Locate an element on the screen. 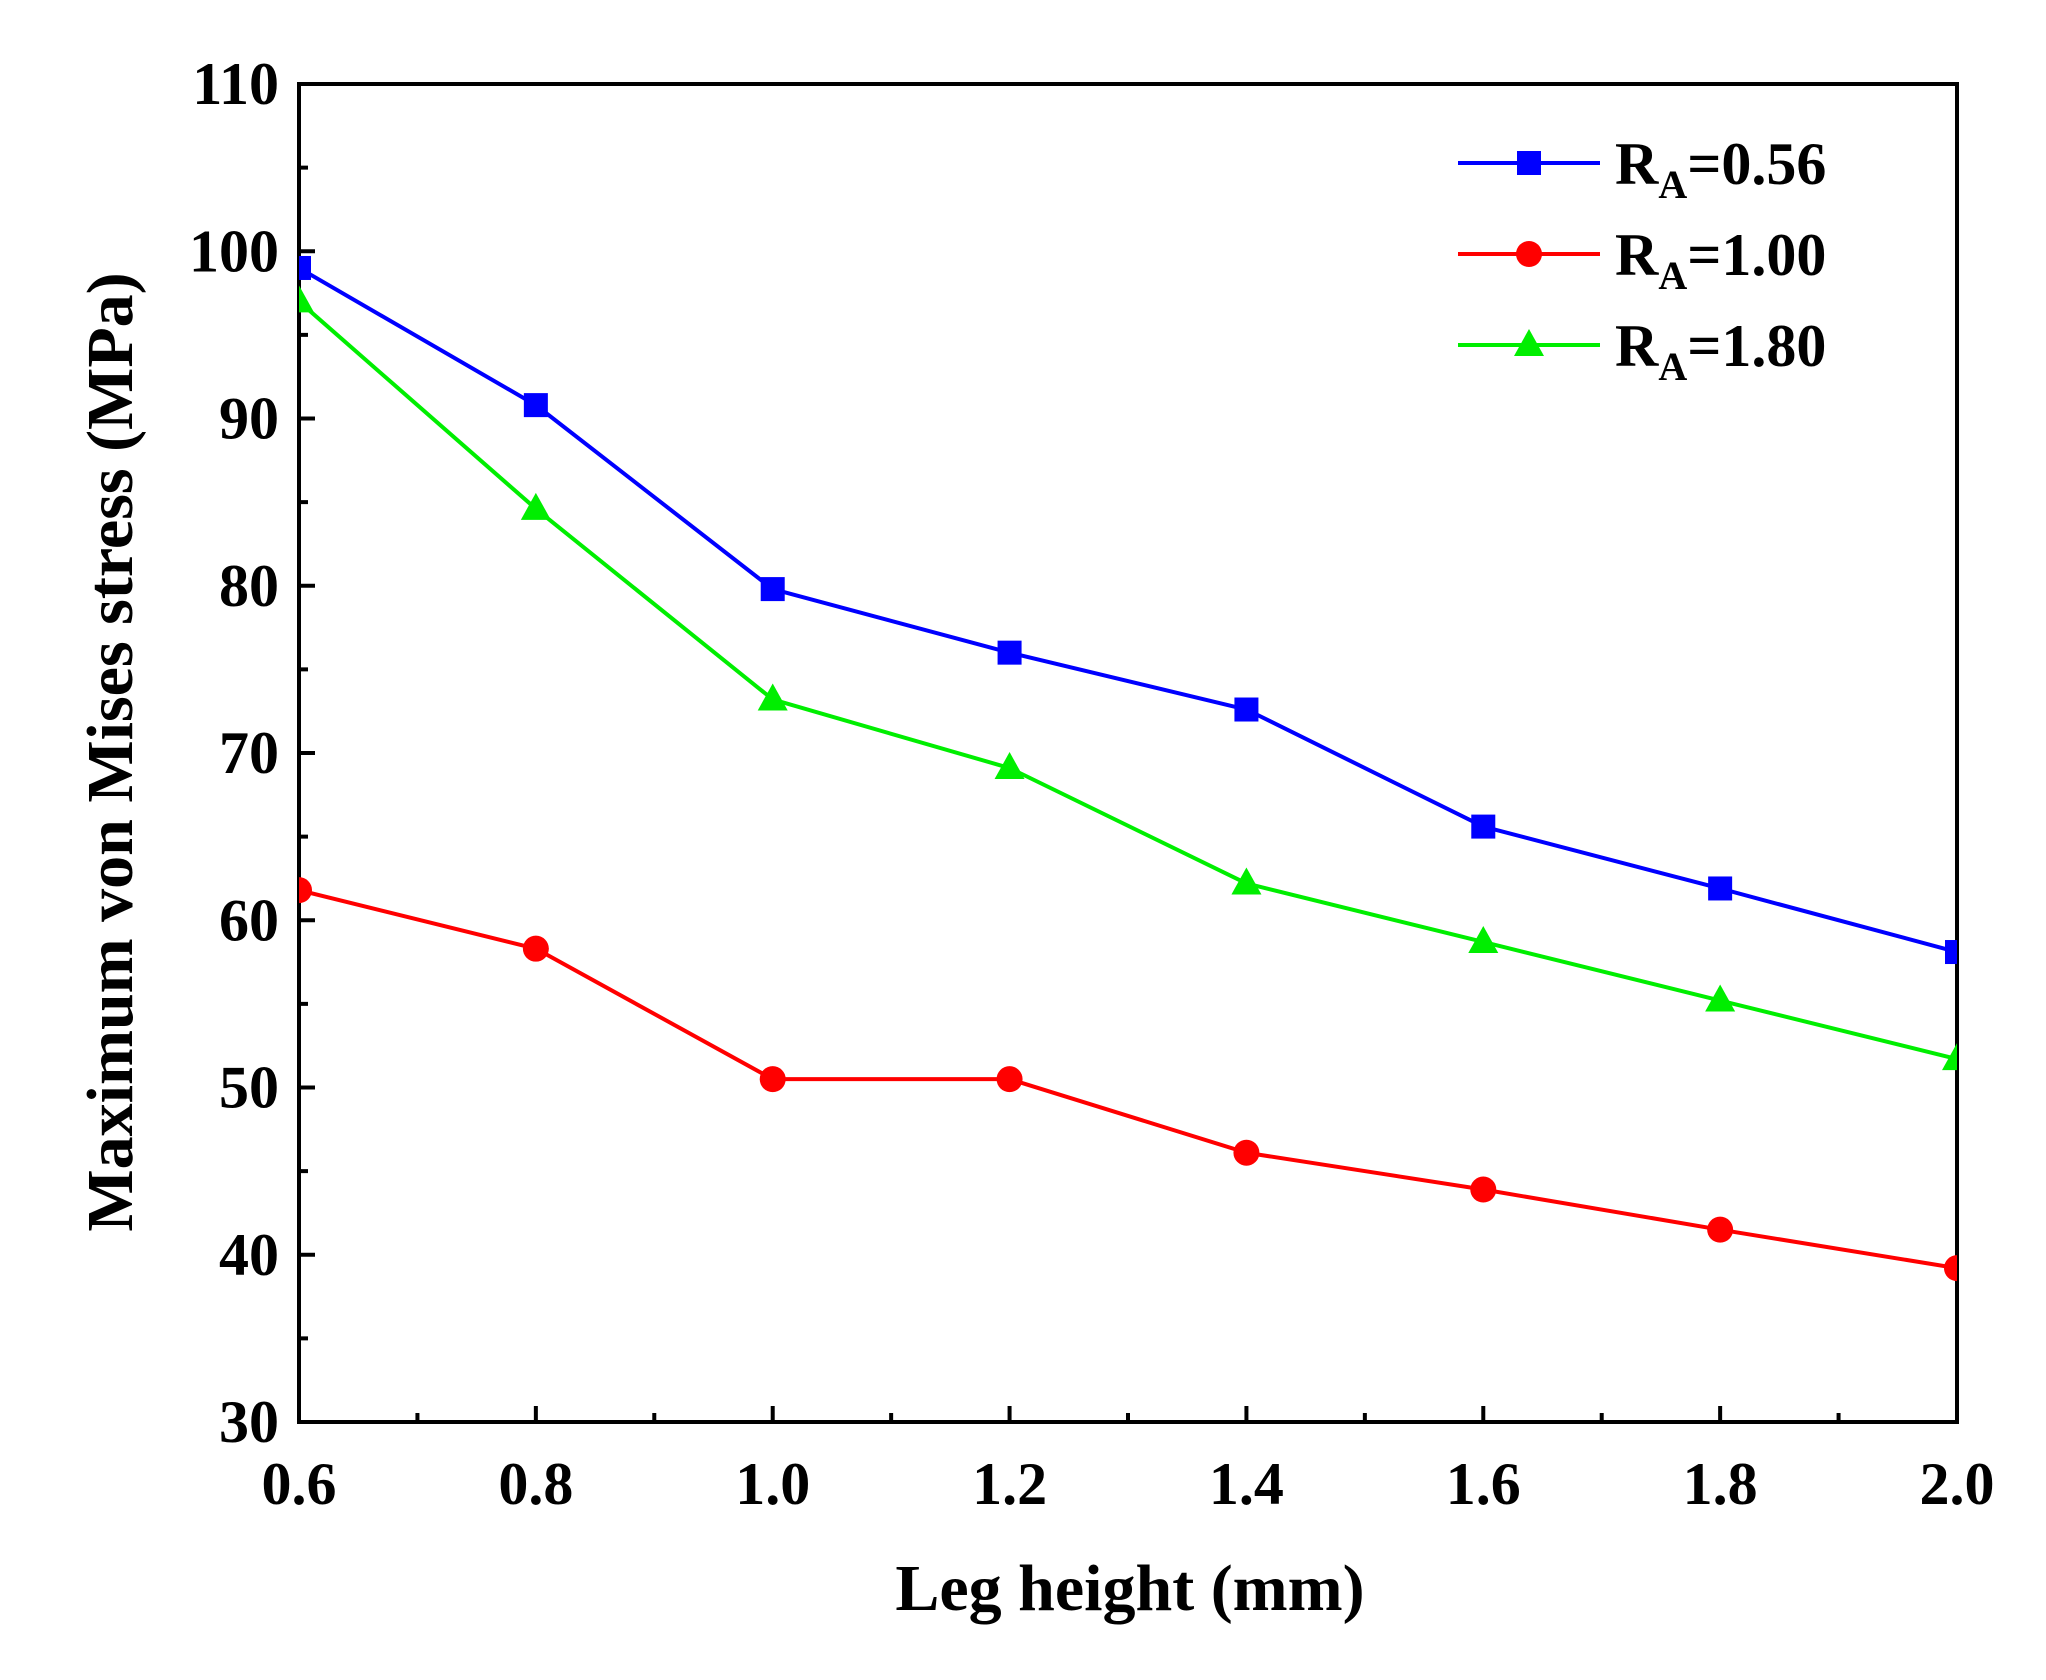 The height and width of the screenshot is (1680, 2046). legend-label: RA=0.56 is located at coordinates (1720, 169).